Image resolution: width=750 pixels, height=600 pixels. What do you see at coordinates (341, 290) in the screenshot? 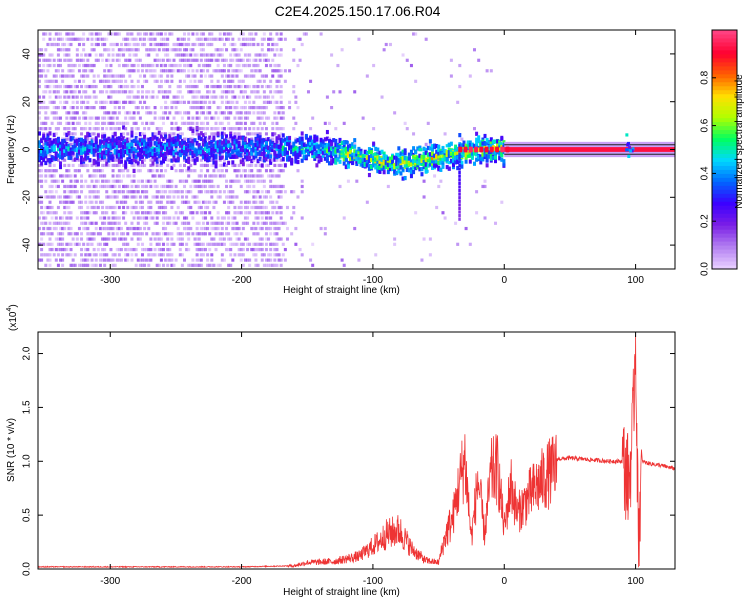
I see `spectrogram-x-axis-label: Height of straight line (km)` at bounding box center [341, 290].